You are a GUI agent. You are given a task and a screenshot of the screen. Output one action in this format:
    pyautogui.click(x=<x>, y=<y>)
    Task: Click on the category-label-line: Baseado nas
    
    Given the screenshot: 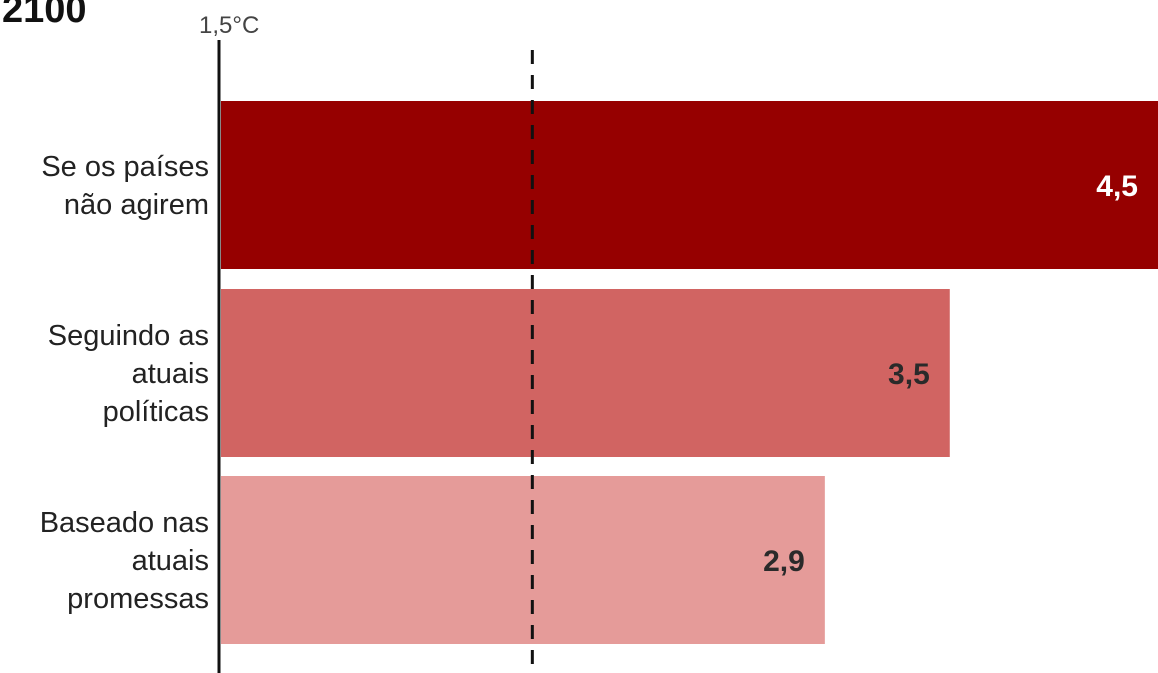 What is the action you would take?
    pyautogui.click(x=124, y=523)
    